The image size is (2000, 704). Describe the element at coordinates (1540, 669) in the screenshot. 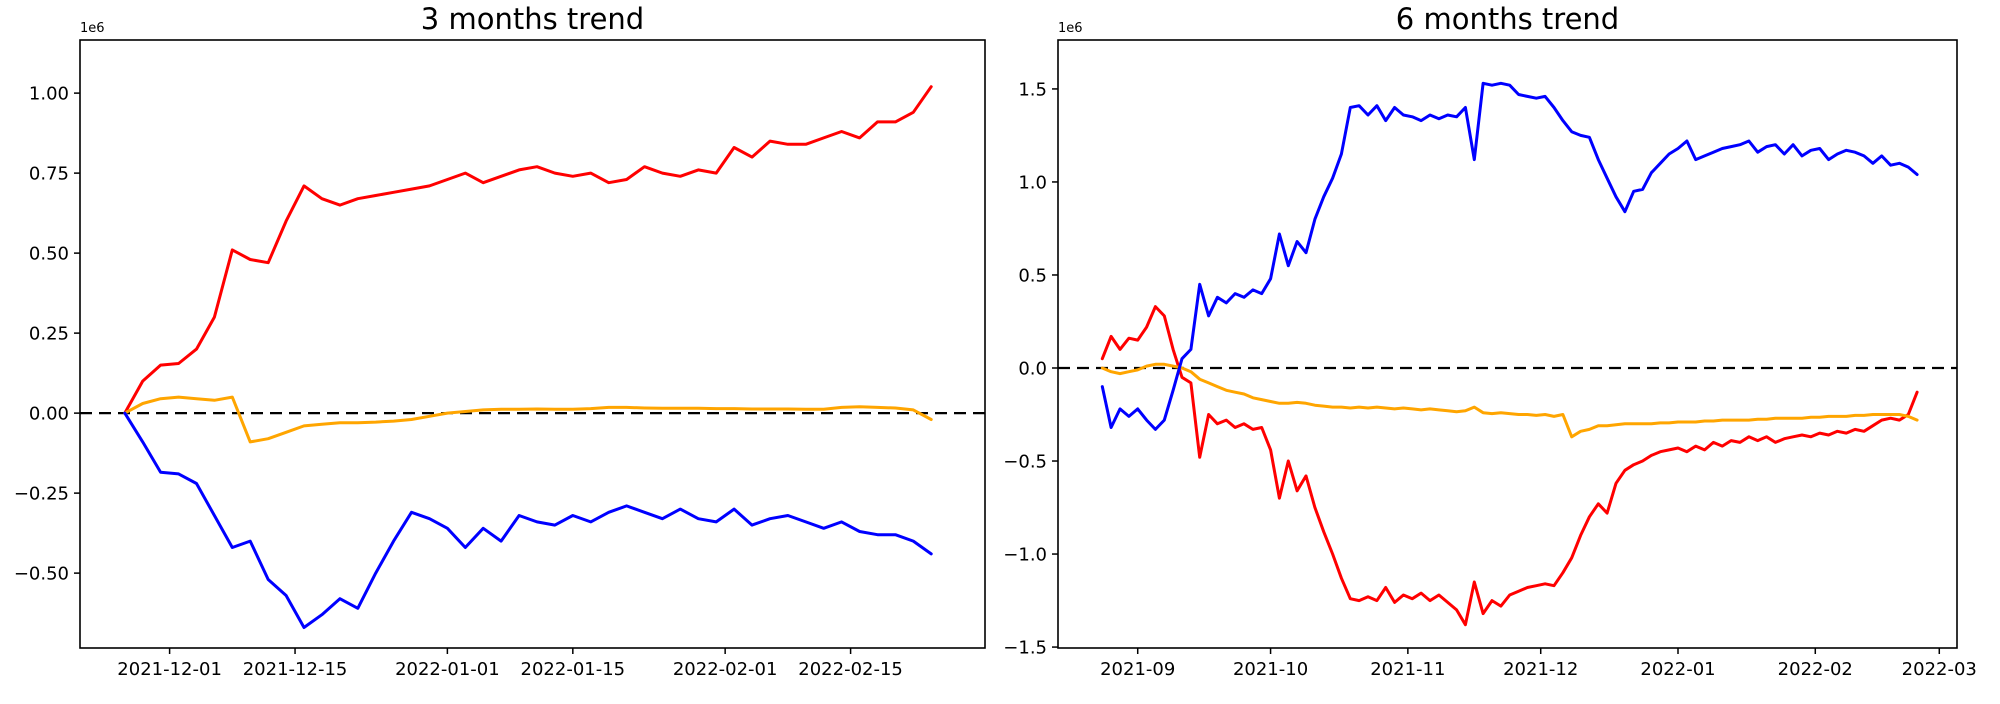

I see `x-tick-label: 2021-12` at that location.